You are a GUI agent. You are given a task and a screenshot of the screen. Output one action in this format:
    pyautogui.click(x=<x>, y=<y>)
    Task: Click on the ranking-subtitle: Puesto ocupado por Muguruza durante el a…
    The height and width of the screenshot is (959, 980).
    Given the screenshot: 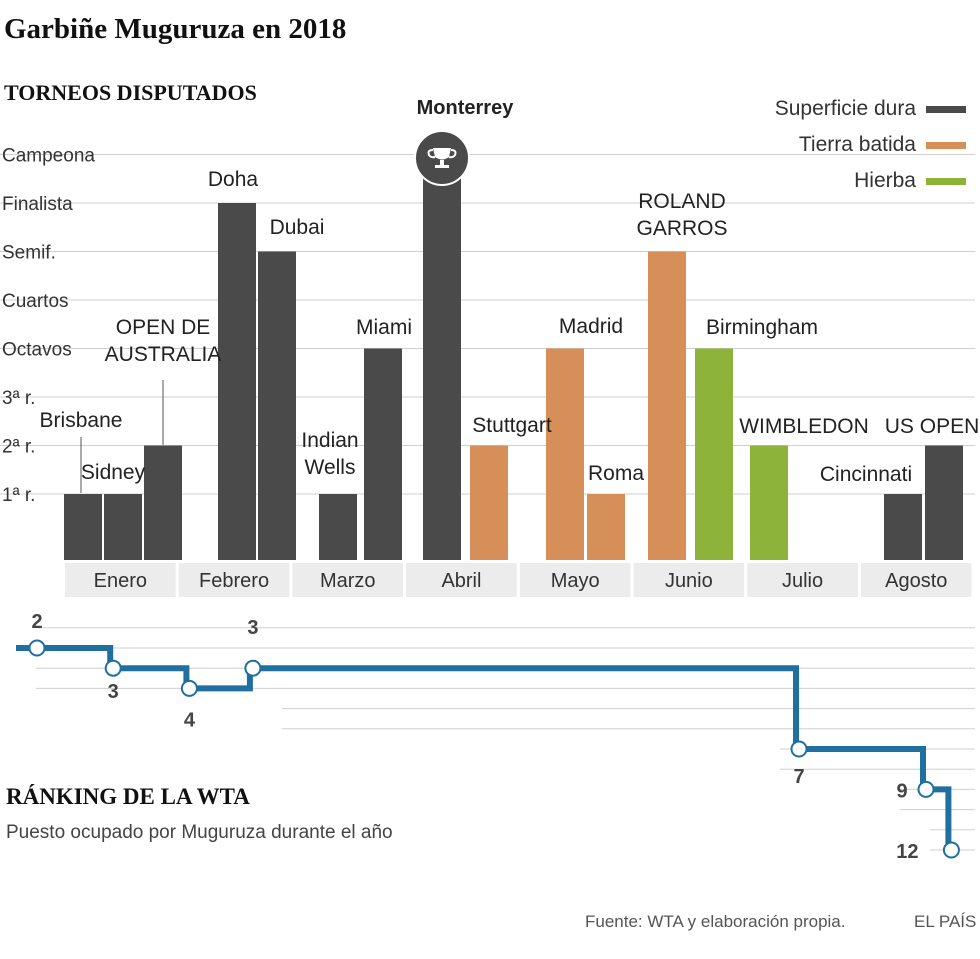 What is the action you would take?
    pyautogui.click(x=199, y=832)
    